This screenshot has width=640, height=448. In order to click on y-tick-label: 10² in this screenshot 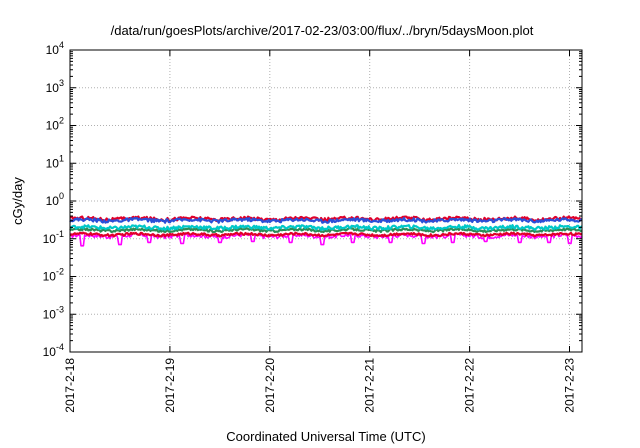, I will do `click(55, 124)`.